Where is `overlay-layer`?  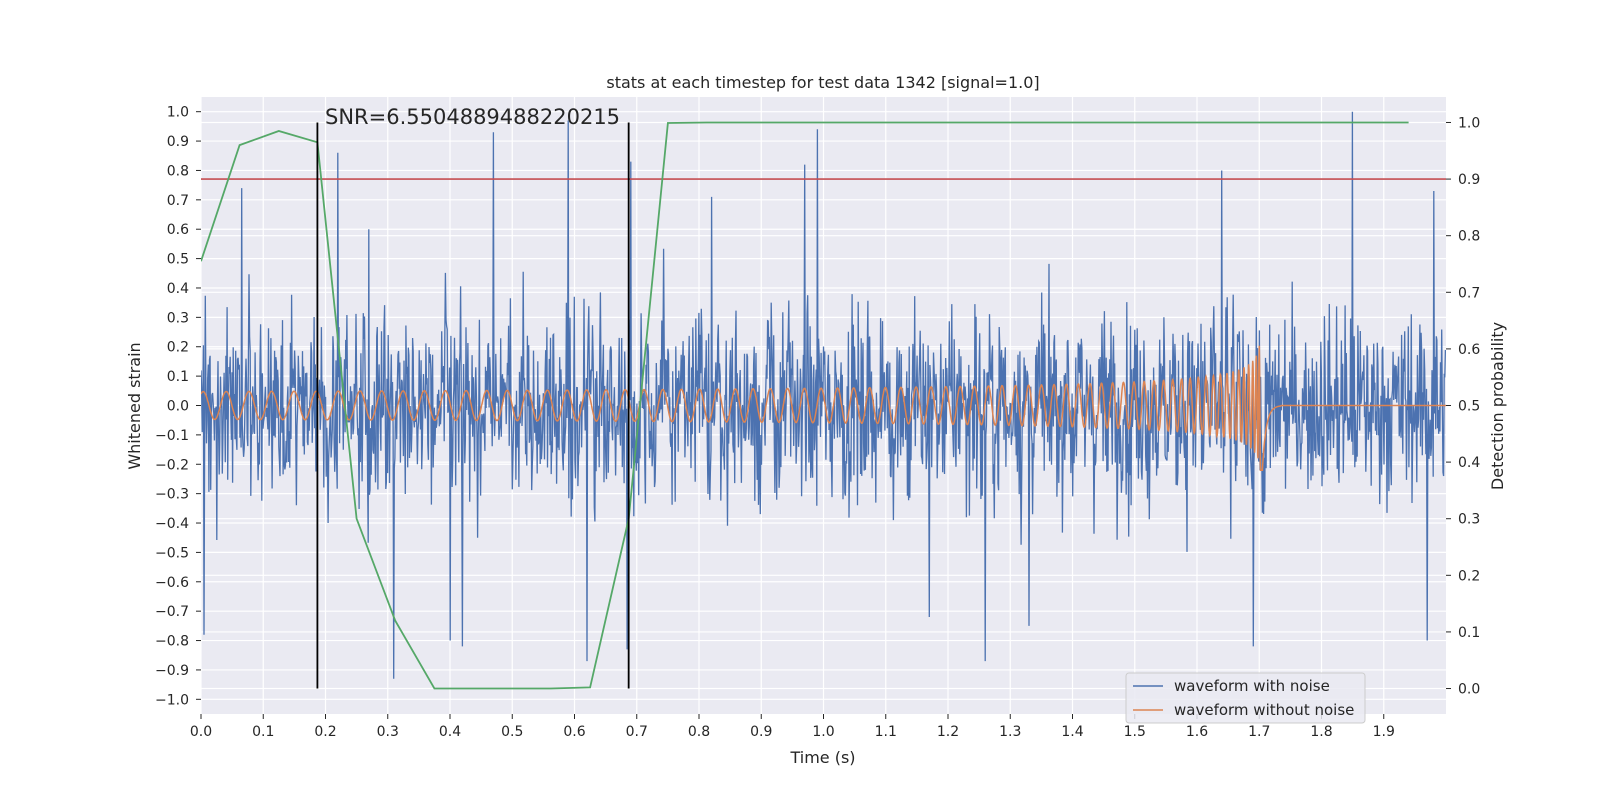 overlay-layer is located at coordinates (473, 405).